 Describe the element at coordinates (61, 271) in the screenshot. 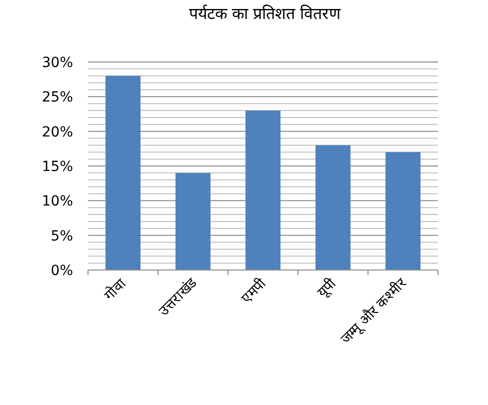

I see `y-tick-label: 0%` at that location.